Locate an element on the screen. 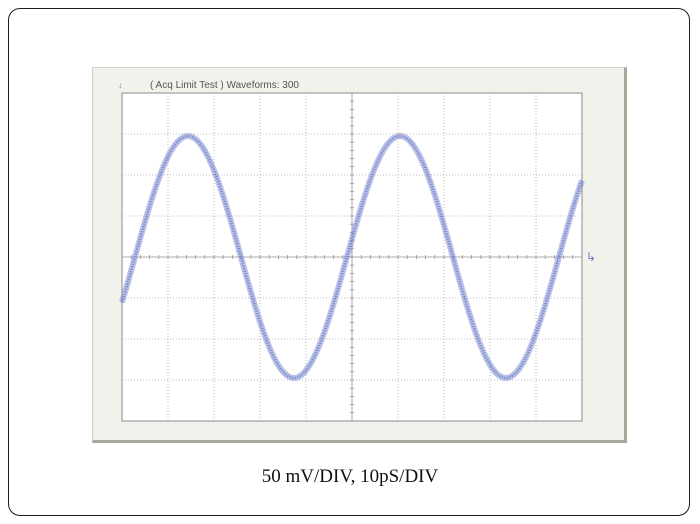  reference-level-icon: ↳ is located at coordinates (591, 257).